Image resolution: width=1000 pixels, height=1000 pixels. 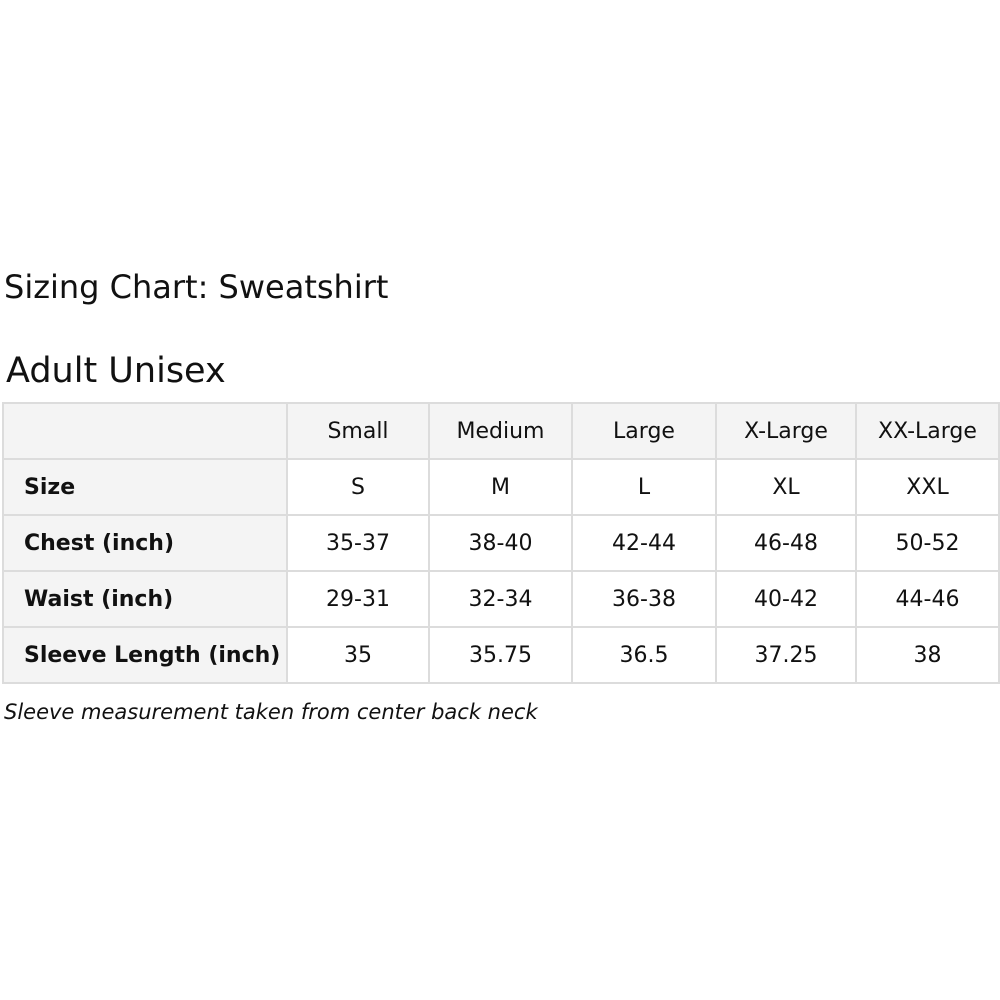 What do you see at coordinates (927, 431) in the screenshot?
I see `header-cell: XX-Large` at bounding box center [927, 431].